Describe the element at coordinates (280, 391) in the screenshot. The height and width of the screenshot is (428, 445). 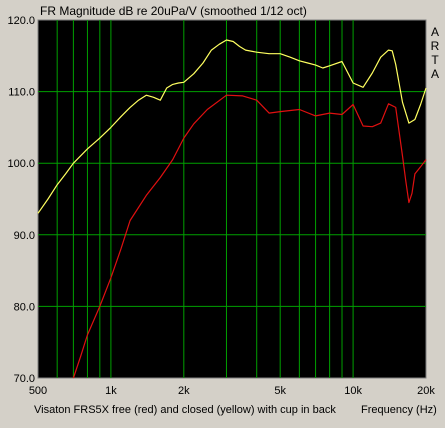
I see `x-tick-label: 5k` at that location.